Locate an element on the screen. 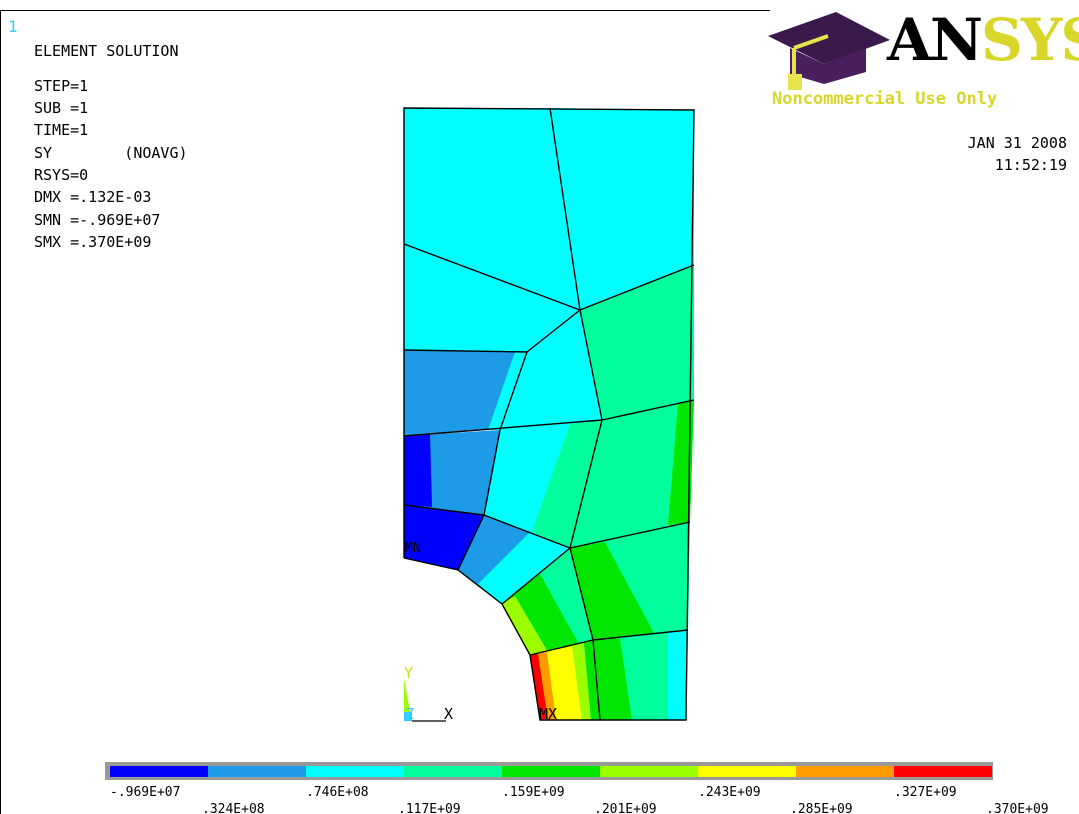 The width and height of the screenshot is (1079, 814). legend-tick-label-top: .243E+09 is located at coordinates (729, 792).